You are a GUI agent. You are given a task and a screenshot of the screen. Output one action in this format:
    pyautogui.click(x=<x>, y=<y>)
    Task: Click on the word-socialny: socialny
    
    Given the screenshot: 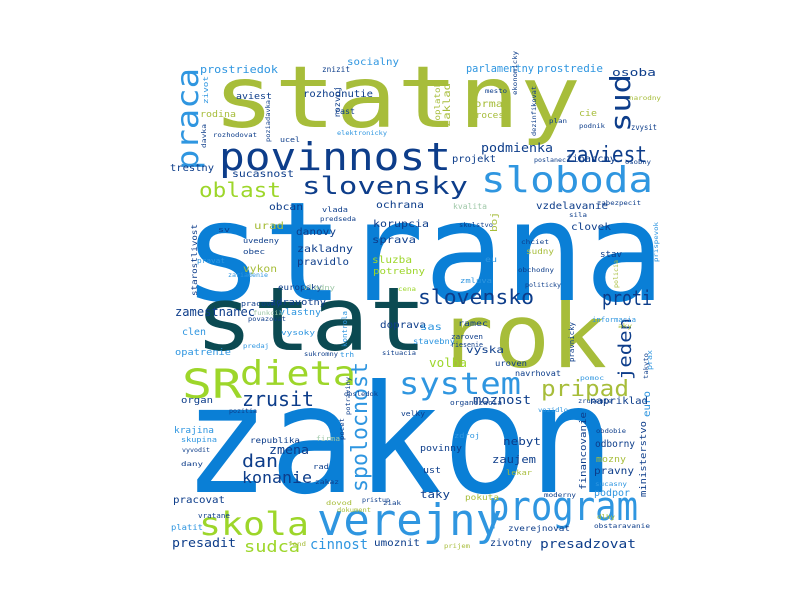 What is the action you would take?
    pyautogui.click(x=373, y=62)
    